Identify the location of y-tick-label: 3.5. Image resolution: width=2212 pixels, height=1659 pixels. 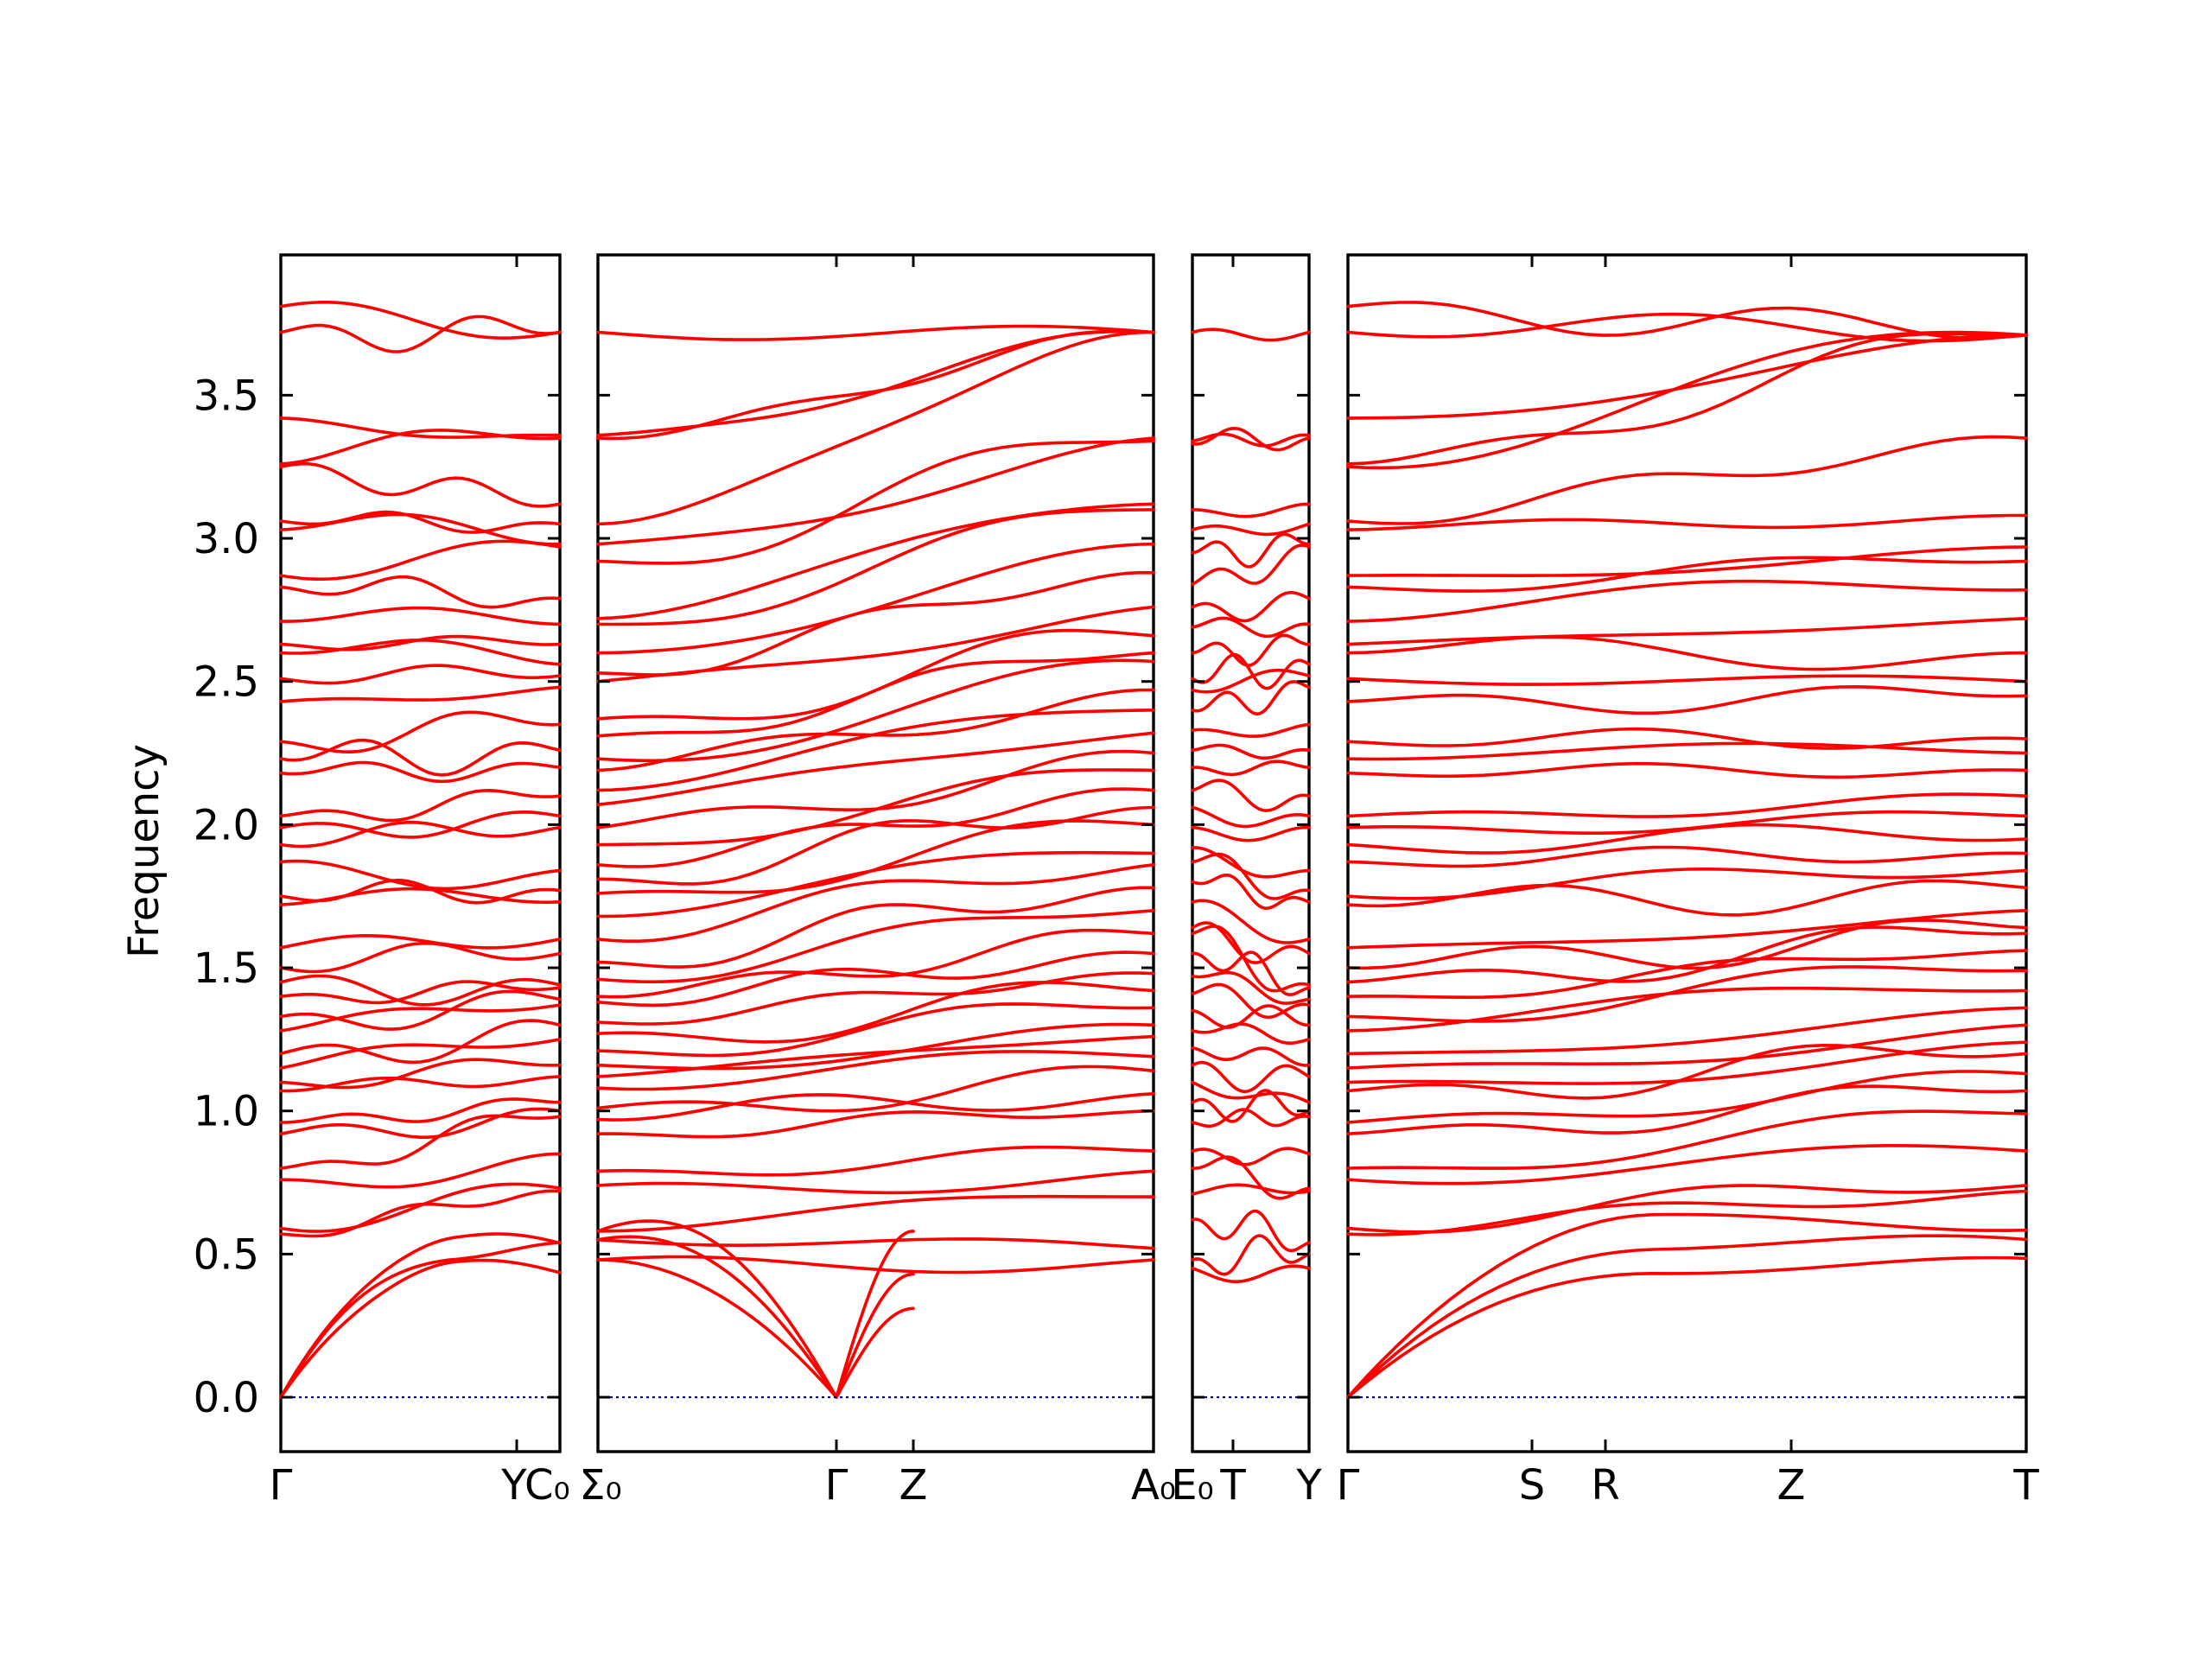
(226, 396).